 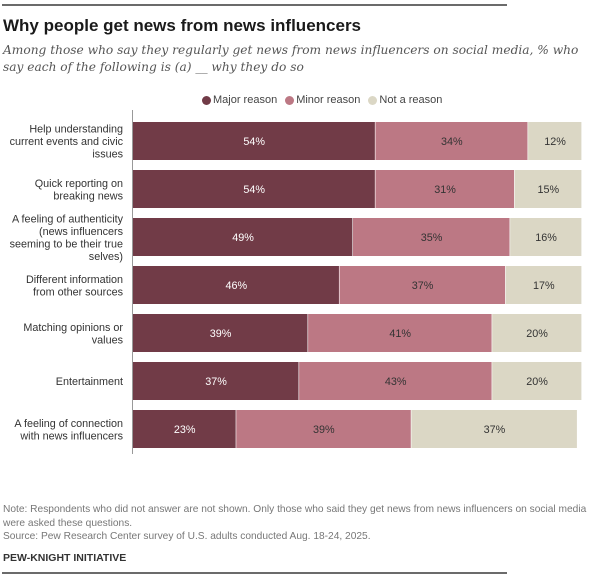 I want to click on legend-item-not: Not a reason, so click(x=405, y=100).